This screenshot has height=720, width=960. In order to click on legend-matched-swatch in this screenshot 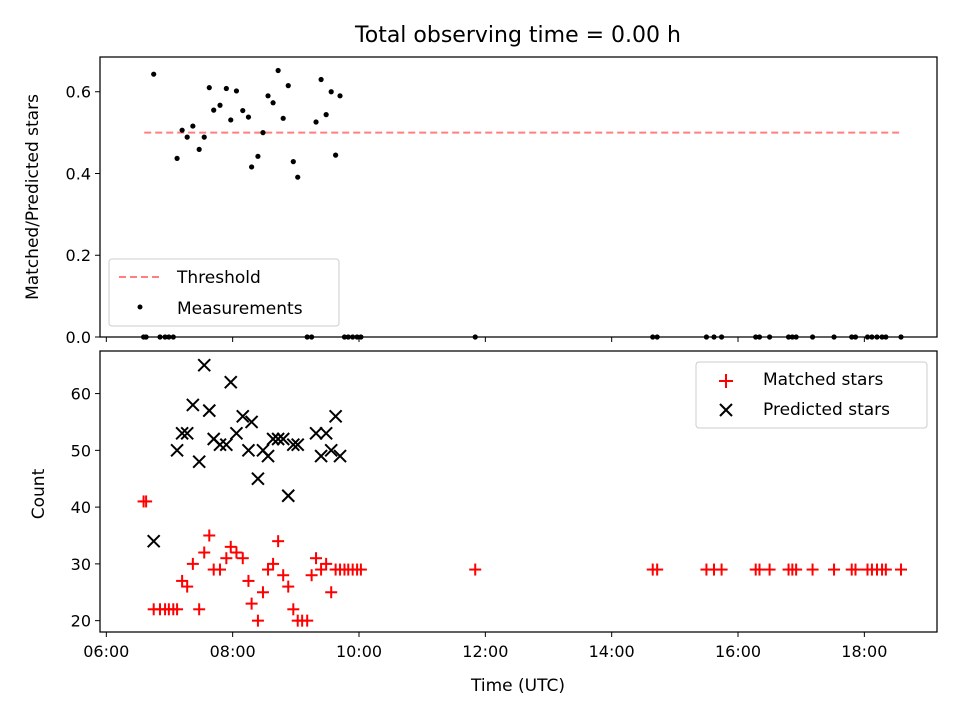, I will do `click(726, 381)`.